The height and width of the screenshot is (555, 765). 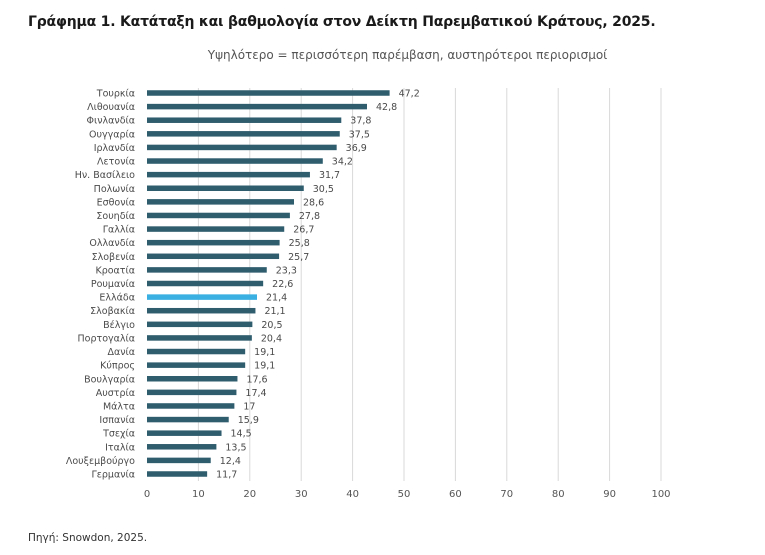 What do you see at coordinates (286, 270) in the screenshot?
I see `value-label: 23,3` at bounding box center [286, 270].